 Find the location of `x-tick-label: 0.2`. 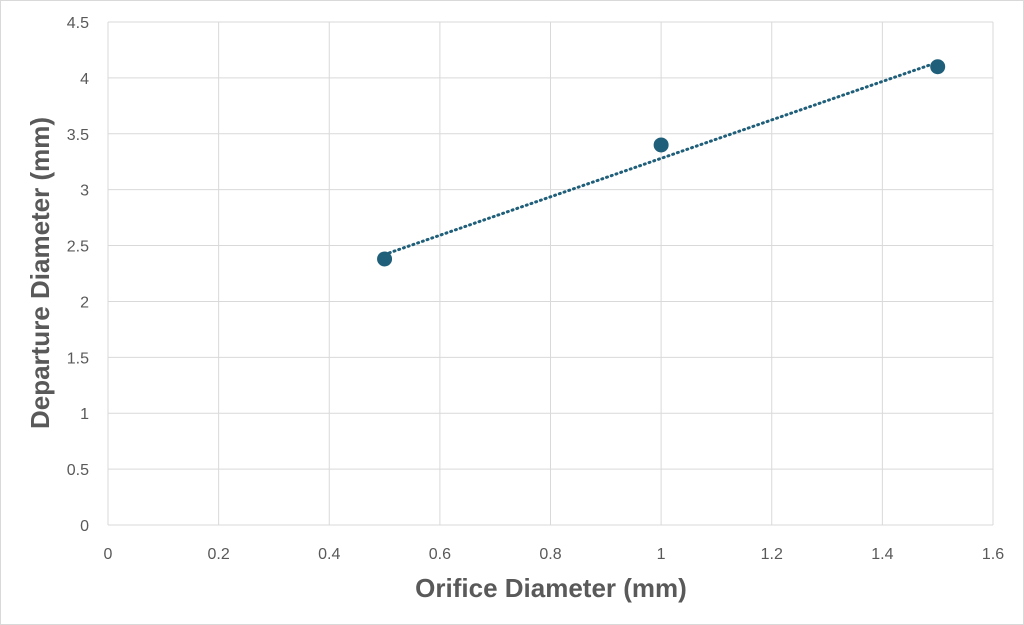

x-tick-label: 0.2 is located at coordinates (219, 554).